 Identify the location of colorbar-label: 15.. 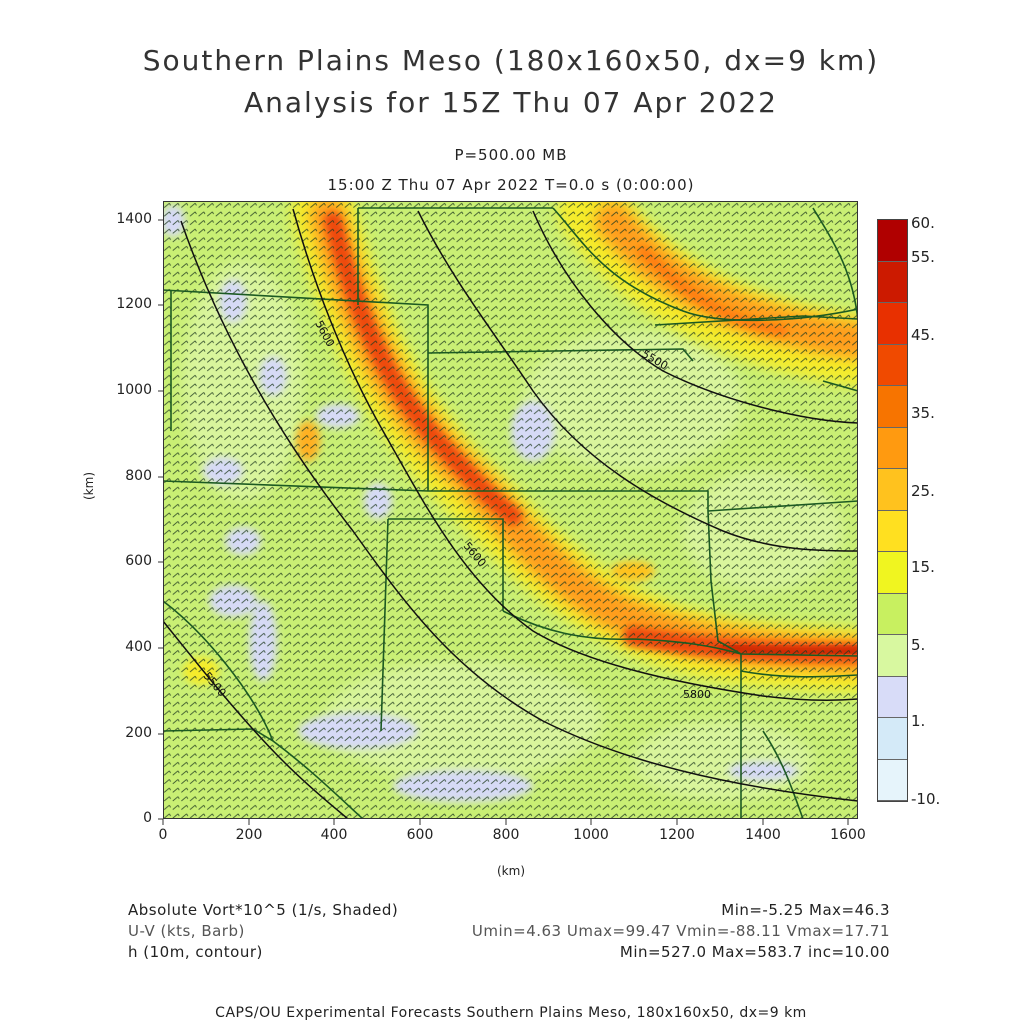
(923, 567).